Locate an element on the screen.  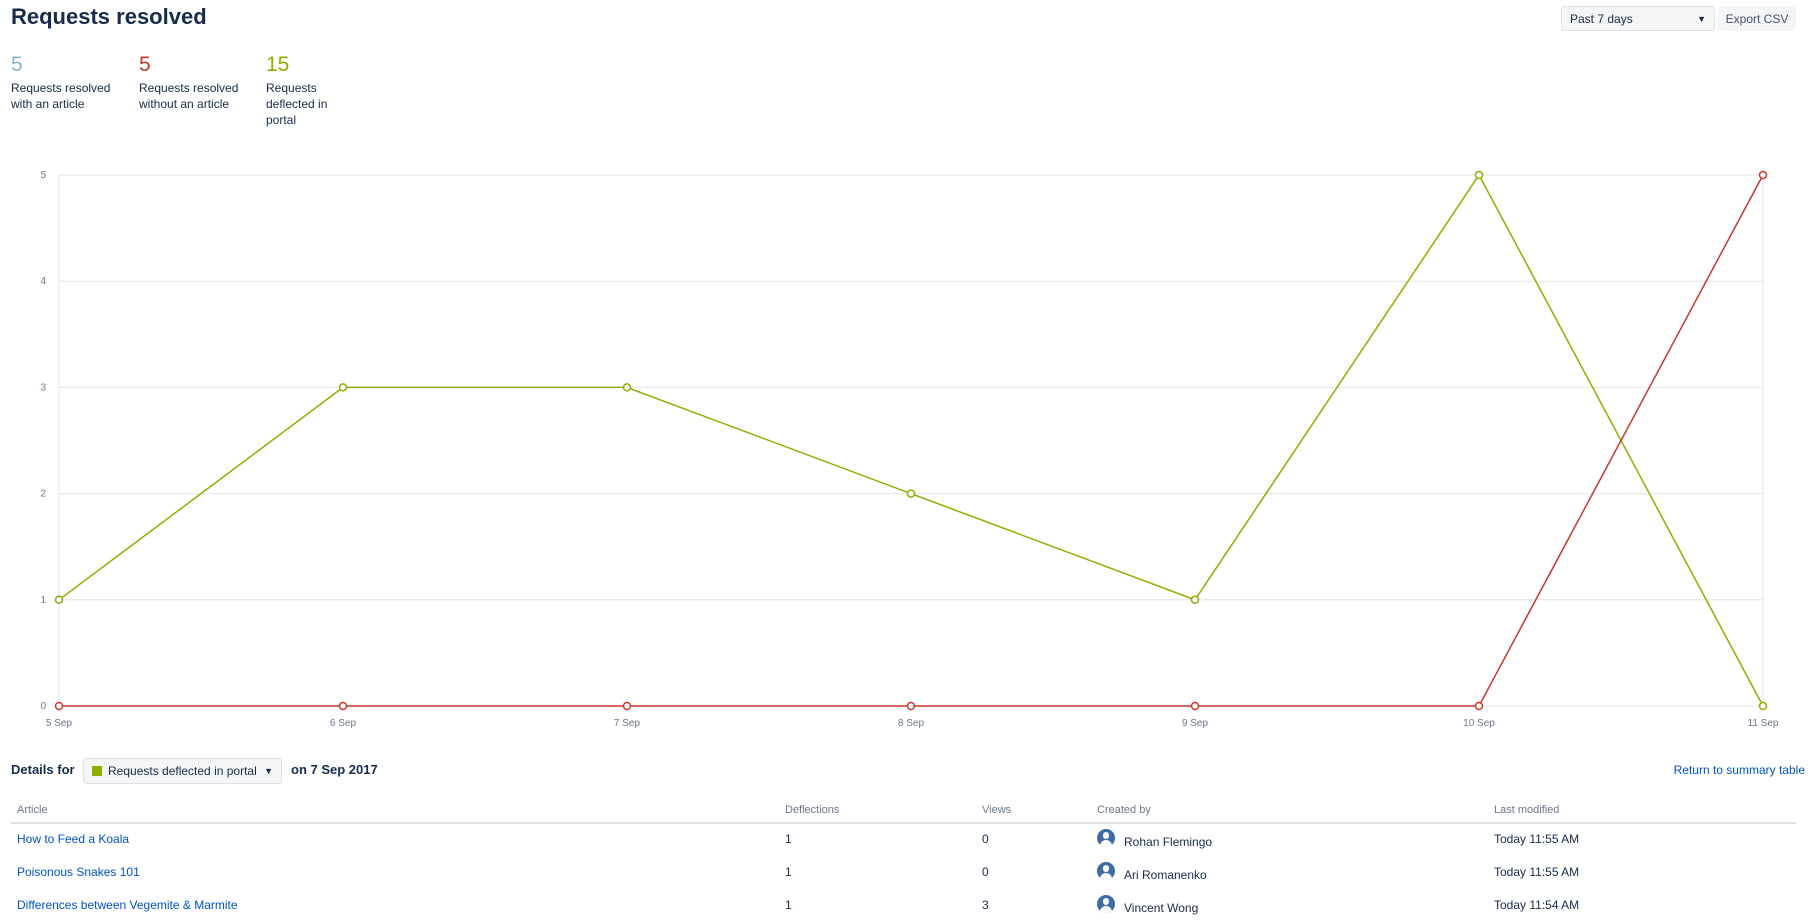
article-link: Poisonous Snakes 101 is located at coordinates (78, 872).